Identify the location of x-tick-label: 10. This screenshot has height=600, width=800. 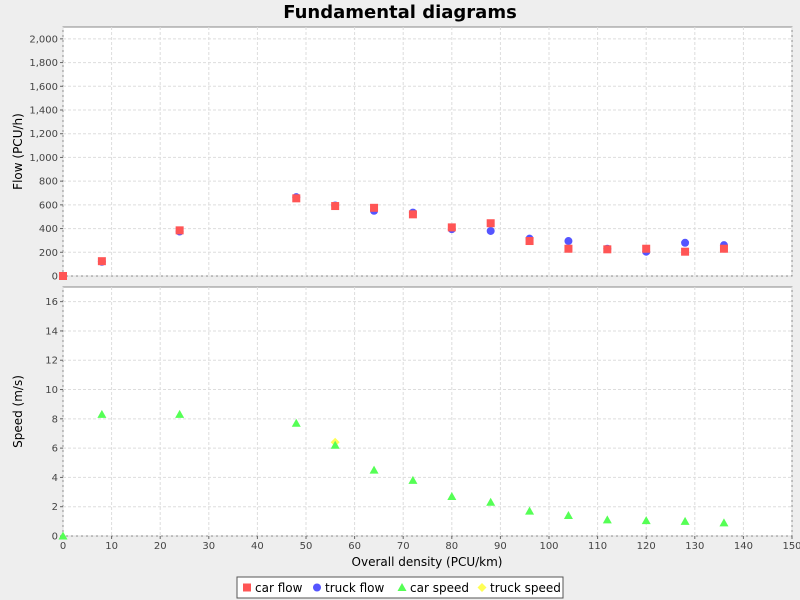
(111, 546).